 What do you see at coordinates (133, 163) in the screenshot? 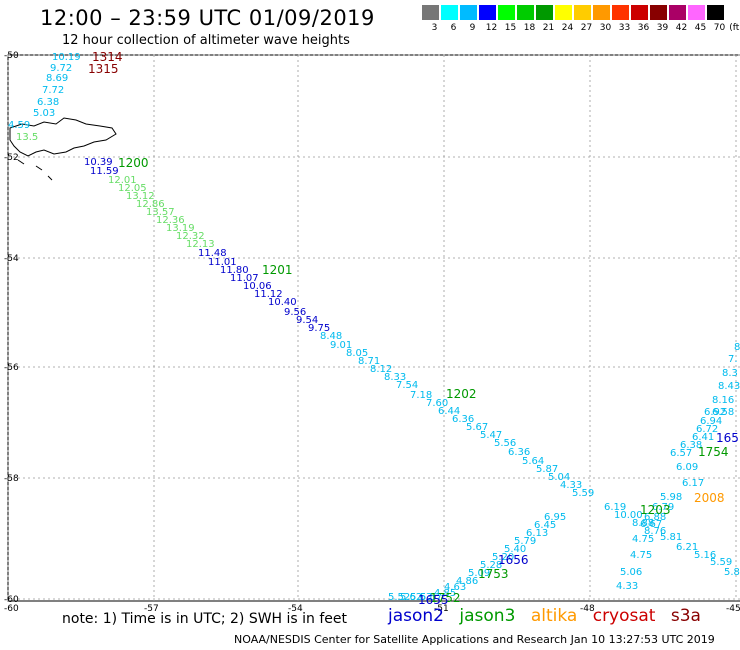
I see `time-label-1200: 1200` at bounding box center [133, 163].